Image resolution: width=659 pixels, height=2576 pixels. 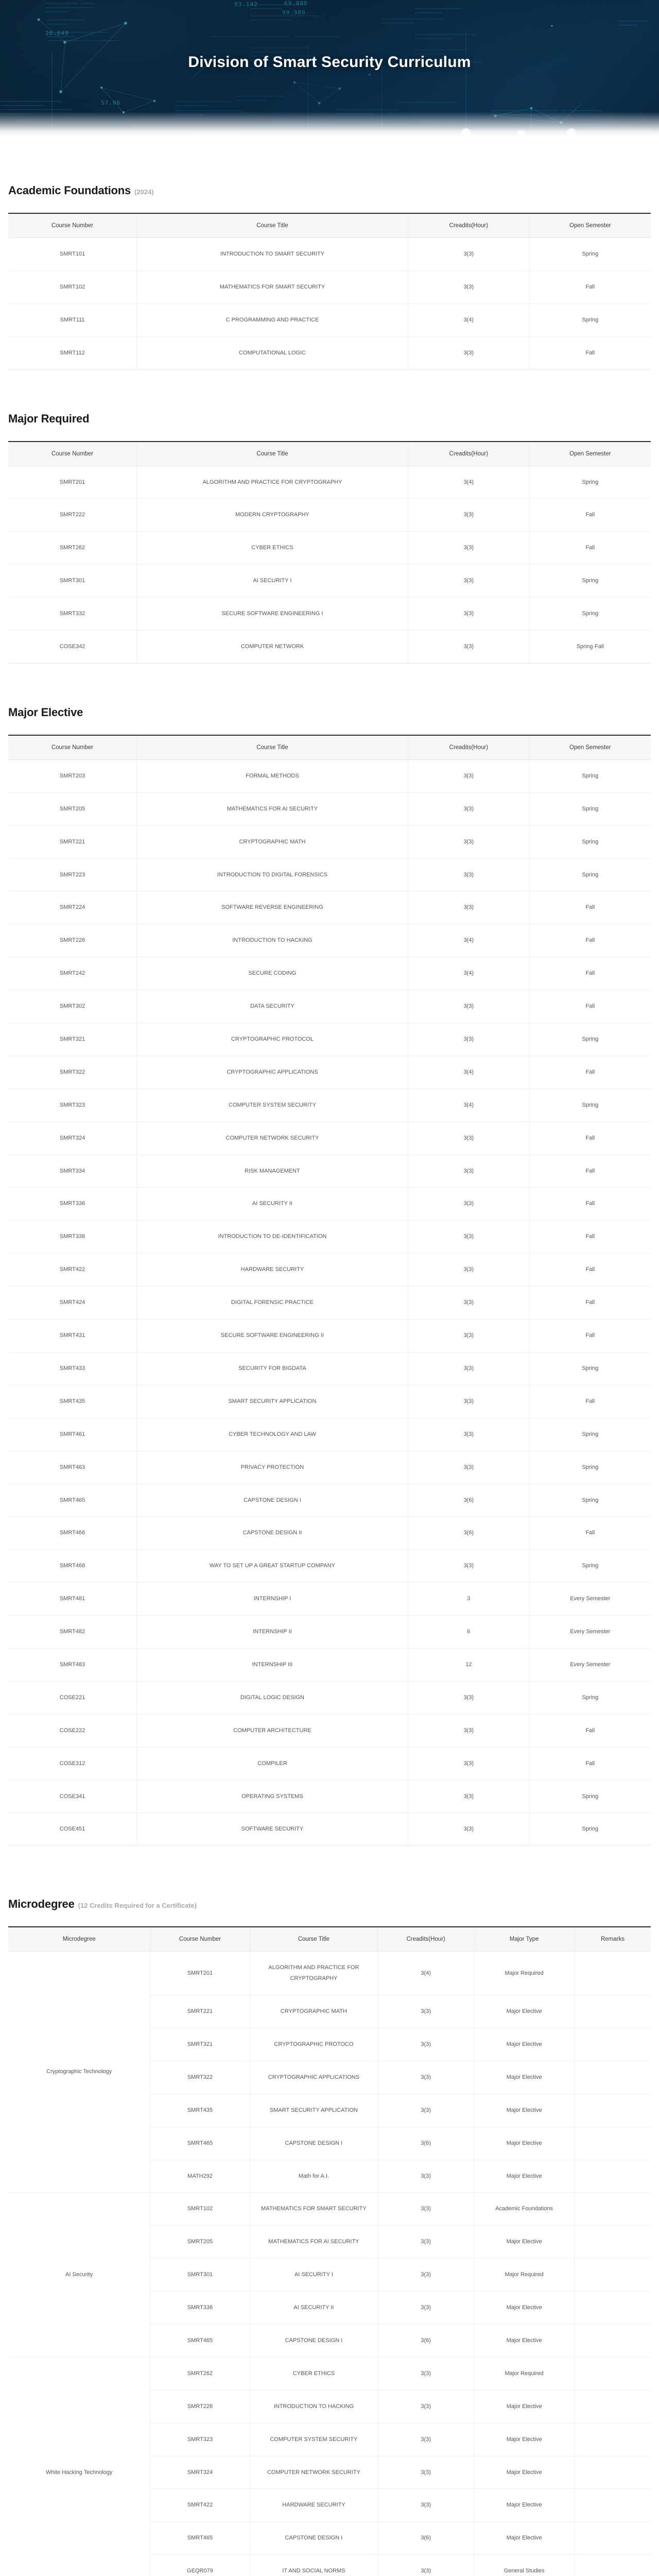 What do you see at coordinates (524, 1939) in the screenshot?
I see `column-header-major-type: Major Type` at bounding box center [524, 1939].